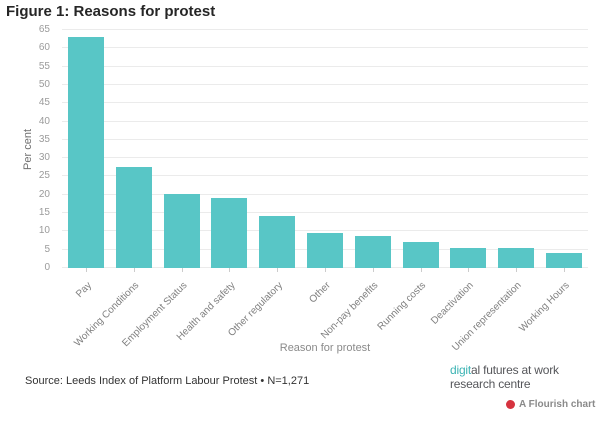 Image resolution: width=608 pixels, height=421 pixels. I want to click on bar-running-costs, so click(420, 254).